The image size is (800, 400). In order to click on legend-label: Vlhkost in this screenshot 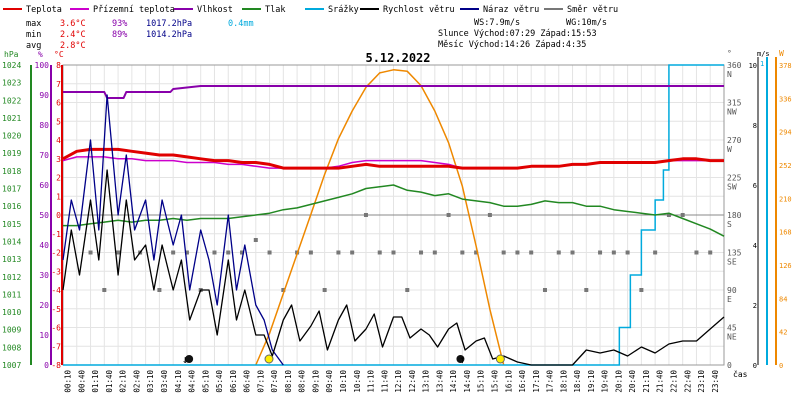, I will do `click(215, 10)`.